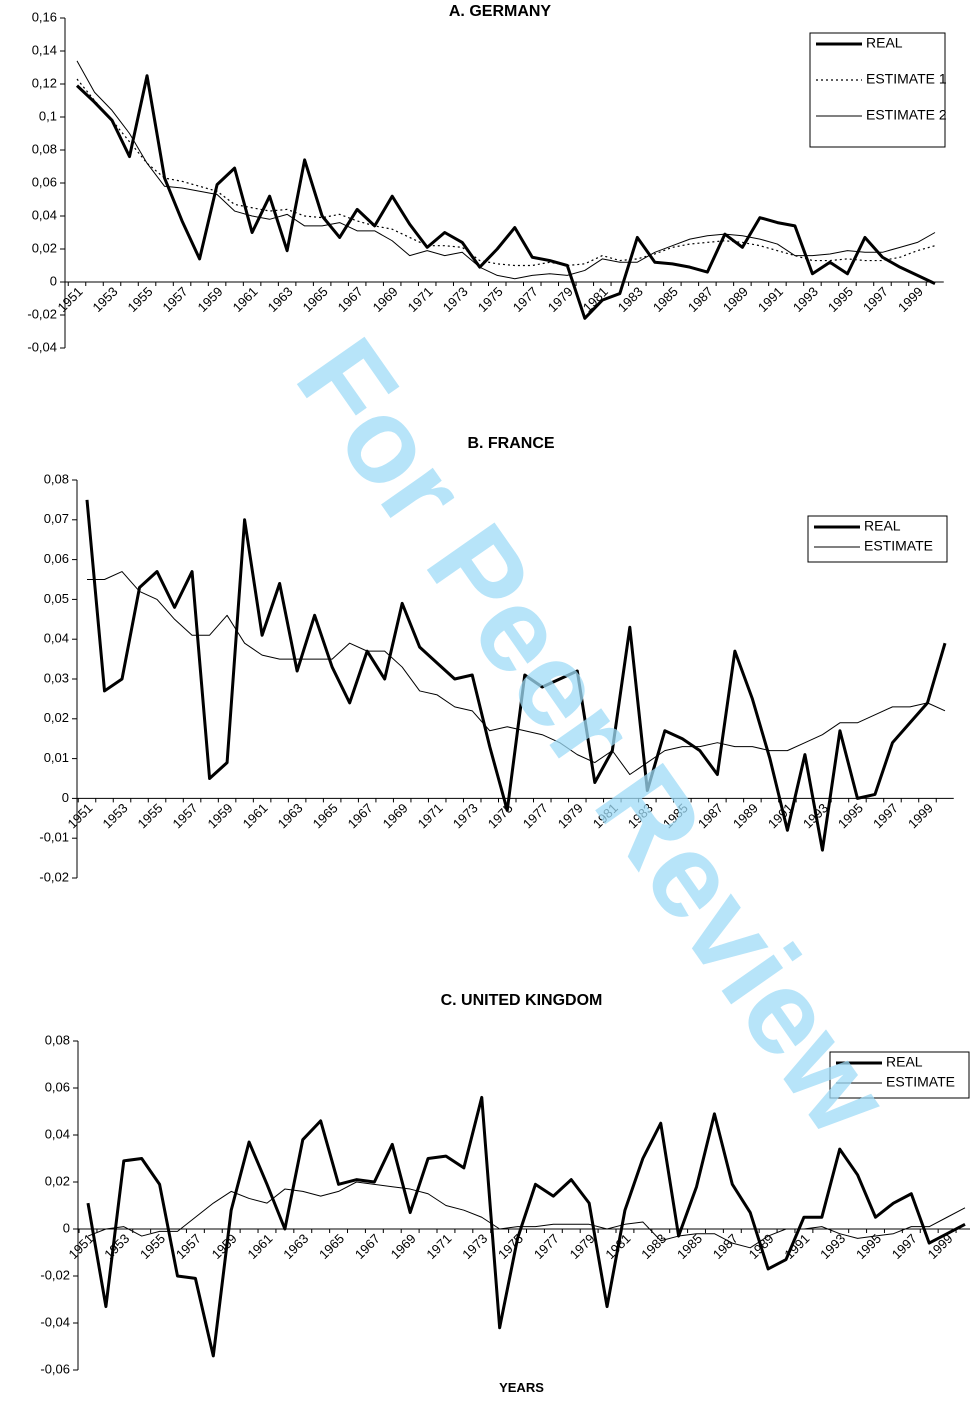  What do you see at coordinates (500, 11) in the screenshot?
I see `chart-title: A. GERMANY` at bounding box center [500, 11].